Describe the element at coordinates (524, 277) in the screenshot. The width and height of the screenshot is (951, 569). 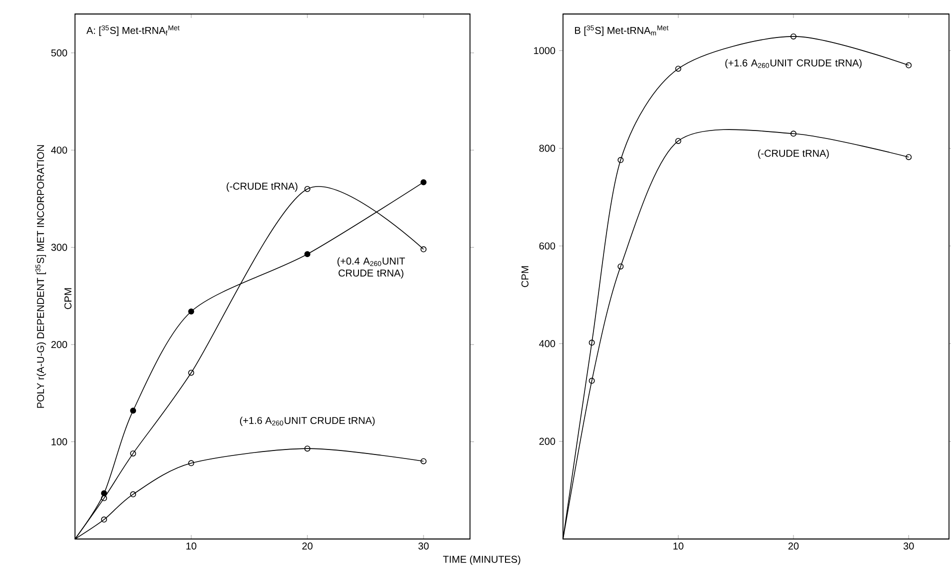
I see `y-axis-title: CPM` at that location.